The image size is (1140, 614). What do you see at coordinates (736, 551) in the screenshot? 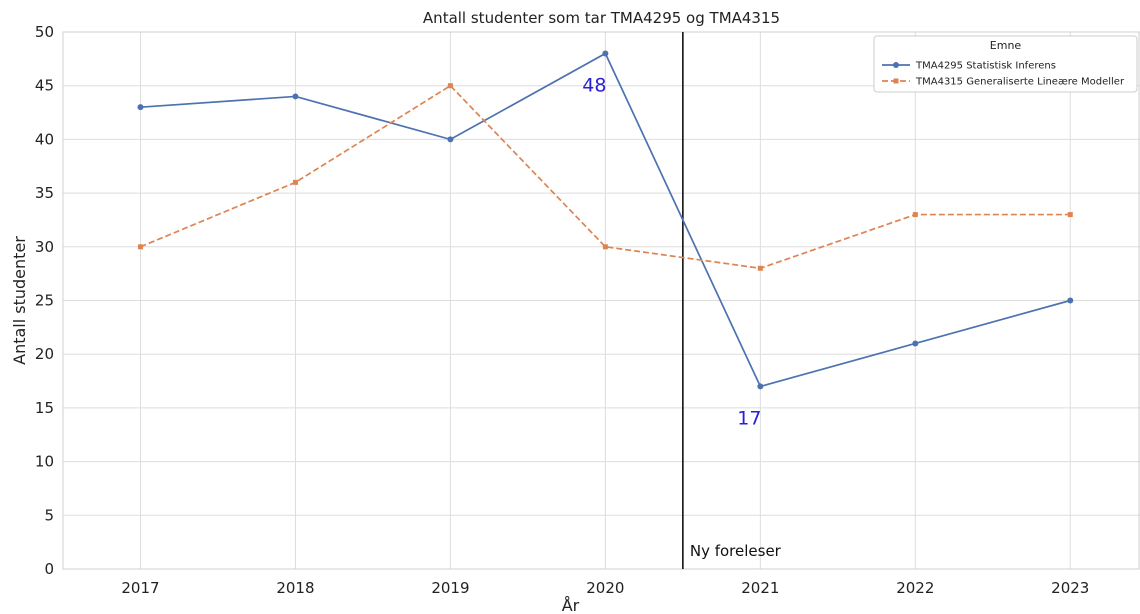
I see `vertical-line-label: Ny foreleser` at bounding box center [736, 551].